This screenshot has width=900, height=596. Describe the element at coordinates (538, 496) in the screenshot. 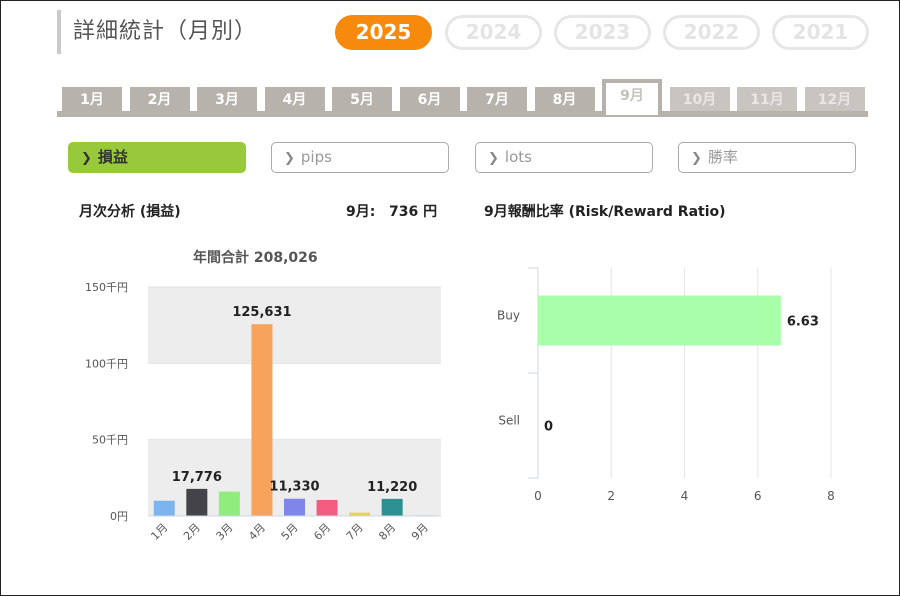

I see `x-tick-label: 0` at that location.